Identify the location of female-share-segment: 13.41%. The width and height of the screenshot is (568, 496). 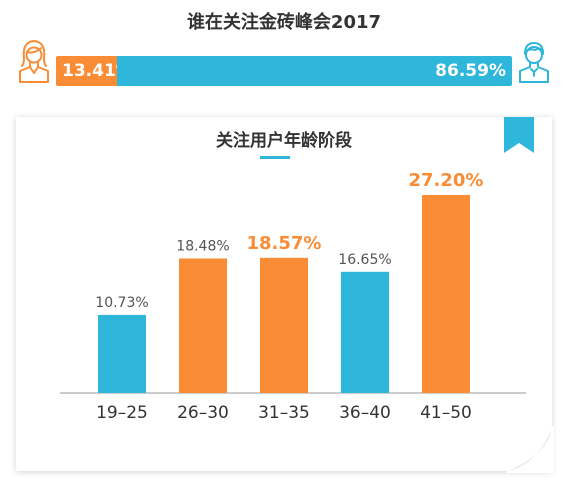
(94, 71).